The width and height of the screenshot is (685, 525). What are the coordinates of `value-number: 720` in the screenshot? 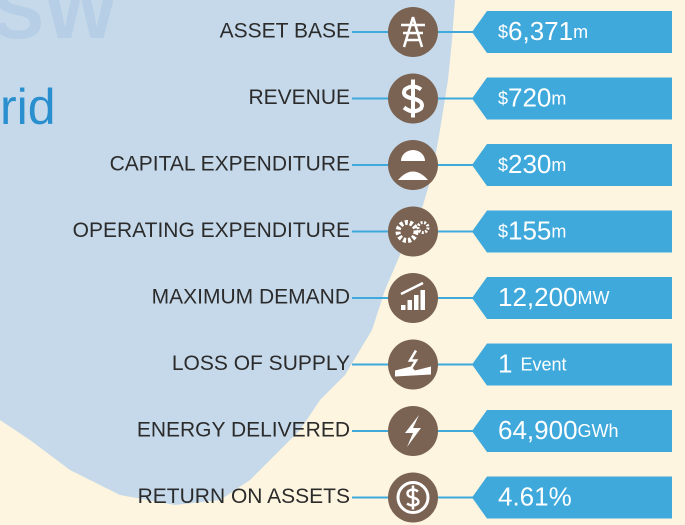 It's located at (529, 97).